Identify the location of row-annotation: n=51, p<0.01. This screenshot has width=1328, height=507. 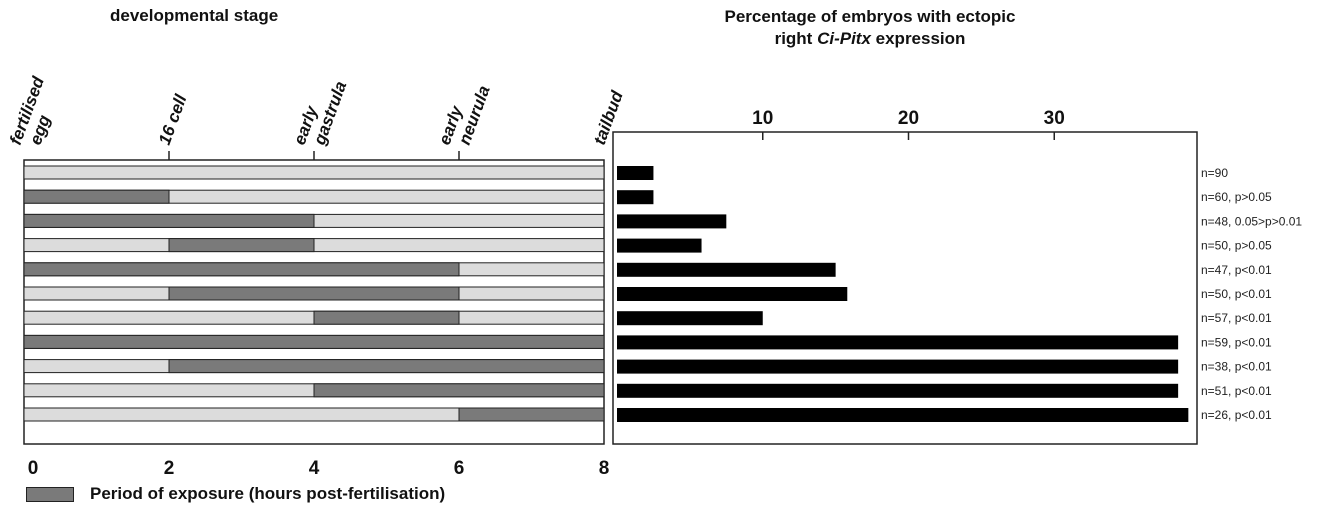
(1236, 391).